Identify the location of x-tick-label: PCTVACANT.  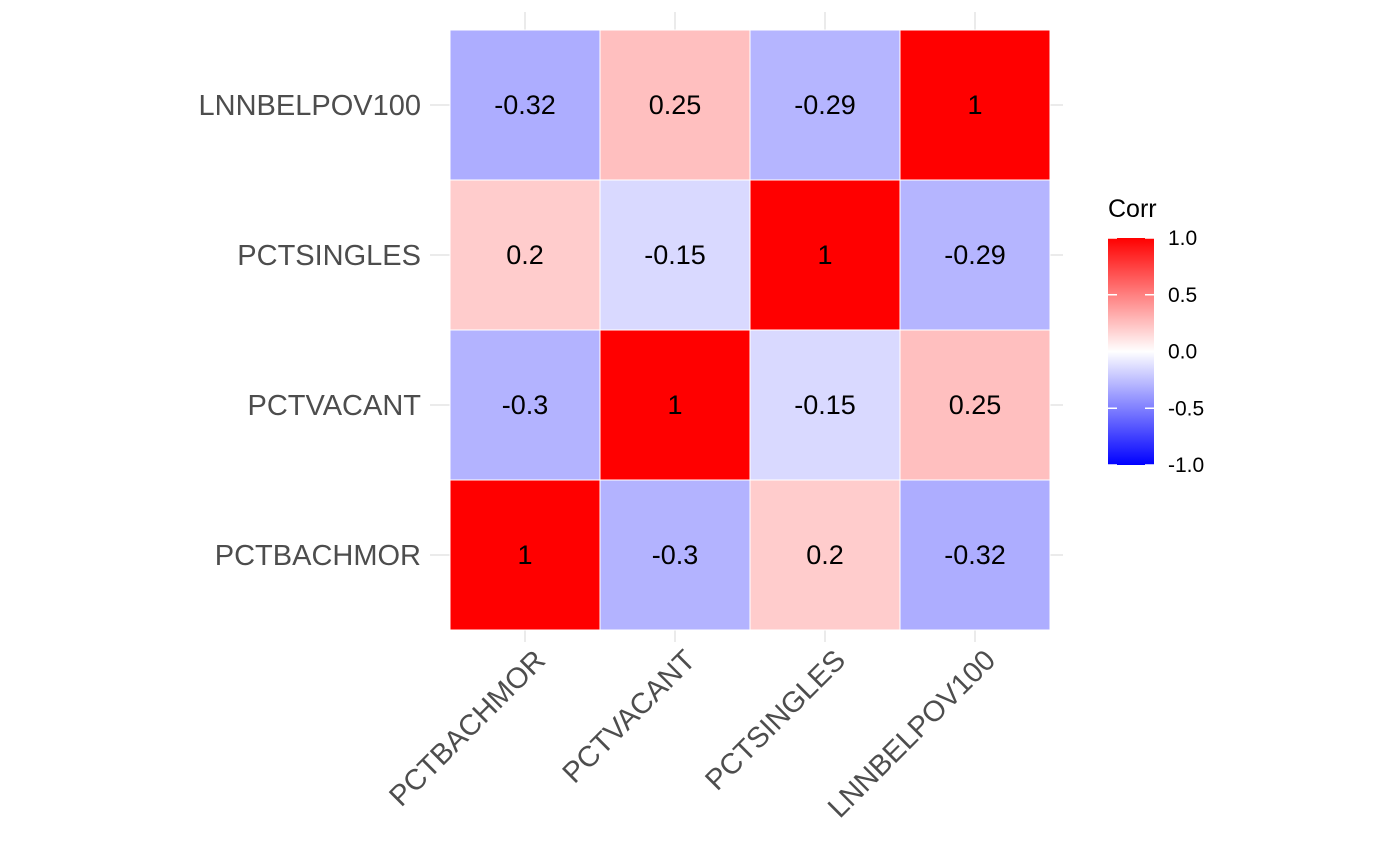
(629, 716).